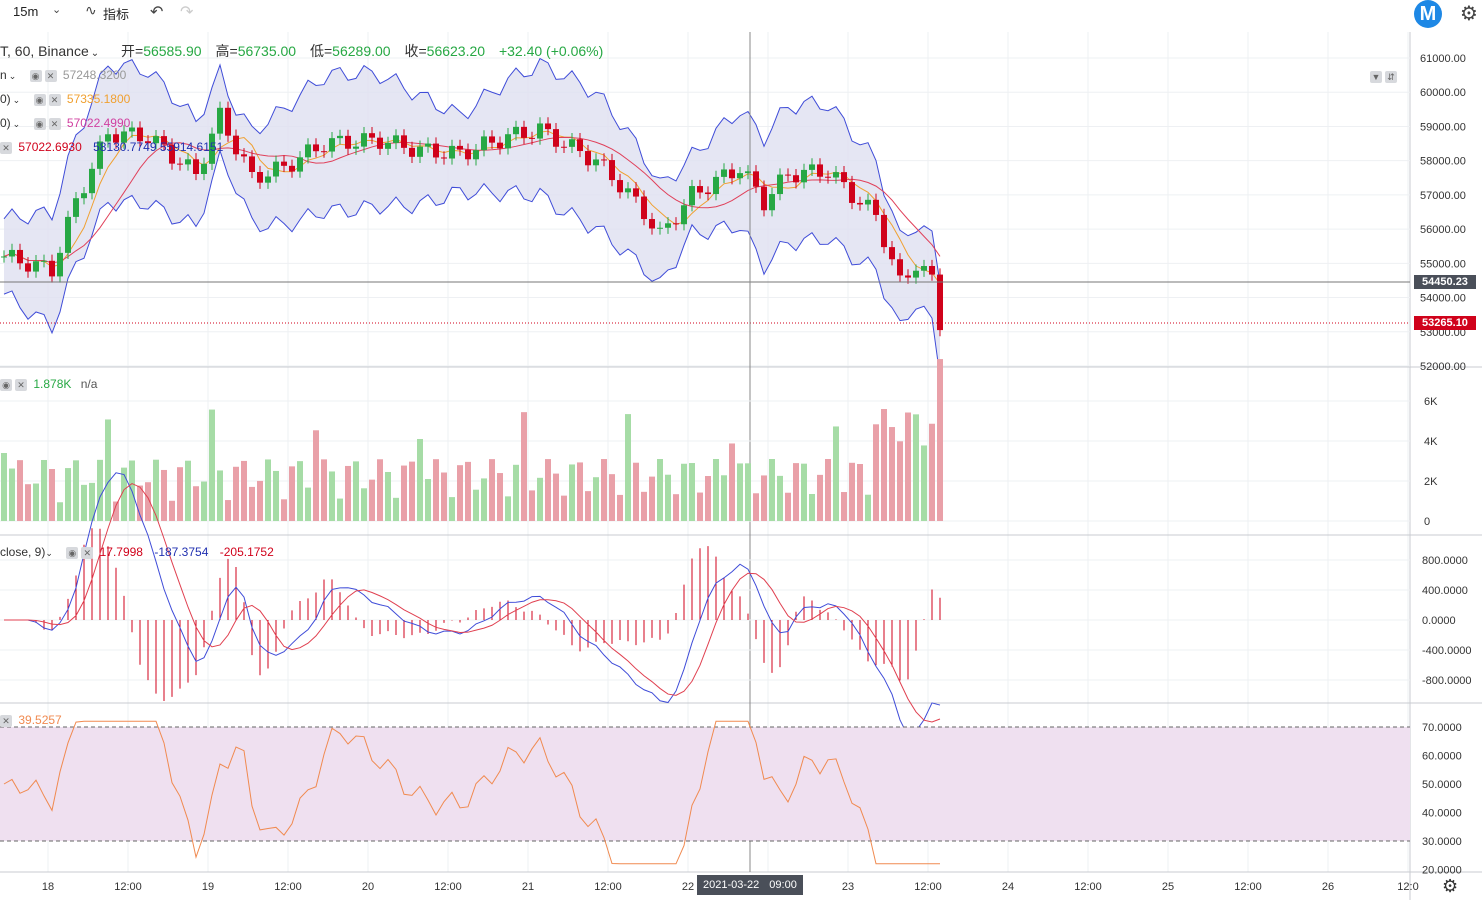  What do you see at coordinates (91, 10) in the screenshot?
I see `indicators-icon: ∿` at bounding box center [91, 10].